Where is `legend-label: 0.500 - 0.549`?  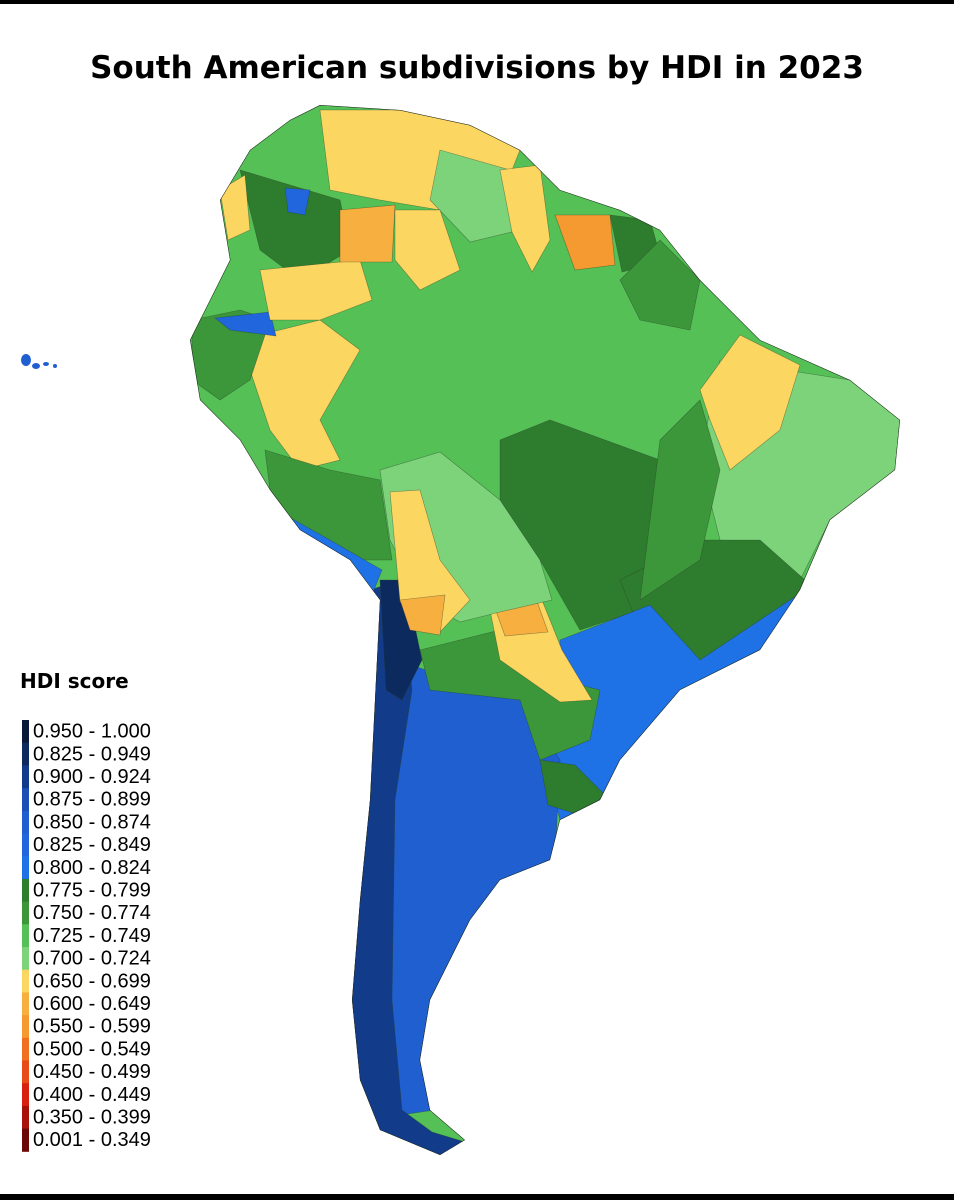 legend-label: 0.500 - 0.549 is located at coordinates (92, 1049).